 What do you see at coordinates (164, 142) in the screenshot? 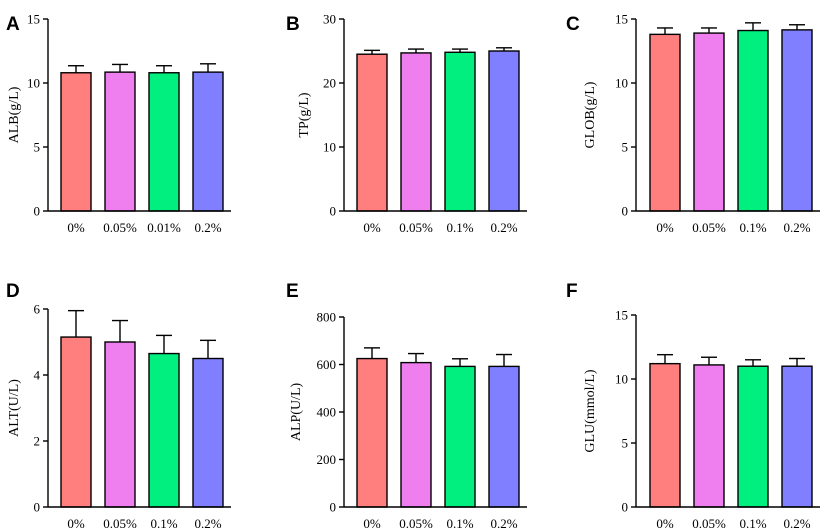
I see `bar-0.01%` at bounding box center [164, 142].